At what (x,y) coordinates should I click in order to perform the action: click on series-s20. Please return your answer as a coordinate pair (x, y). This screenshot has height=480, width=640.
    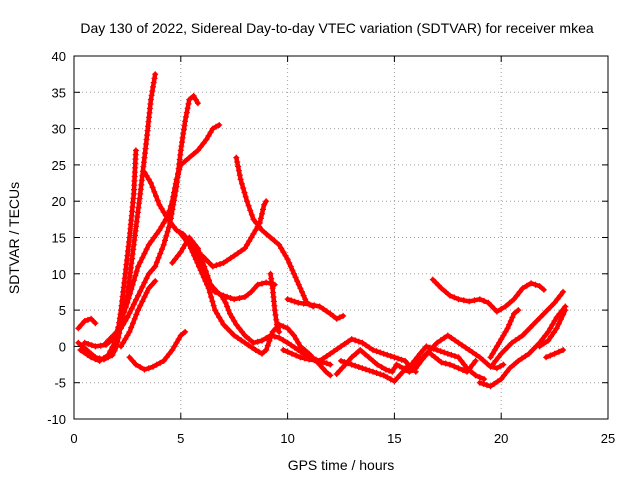
    Looking at the image, I should click on (522, 346).